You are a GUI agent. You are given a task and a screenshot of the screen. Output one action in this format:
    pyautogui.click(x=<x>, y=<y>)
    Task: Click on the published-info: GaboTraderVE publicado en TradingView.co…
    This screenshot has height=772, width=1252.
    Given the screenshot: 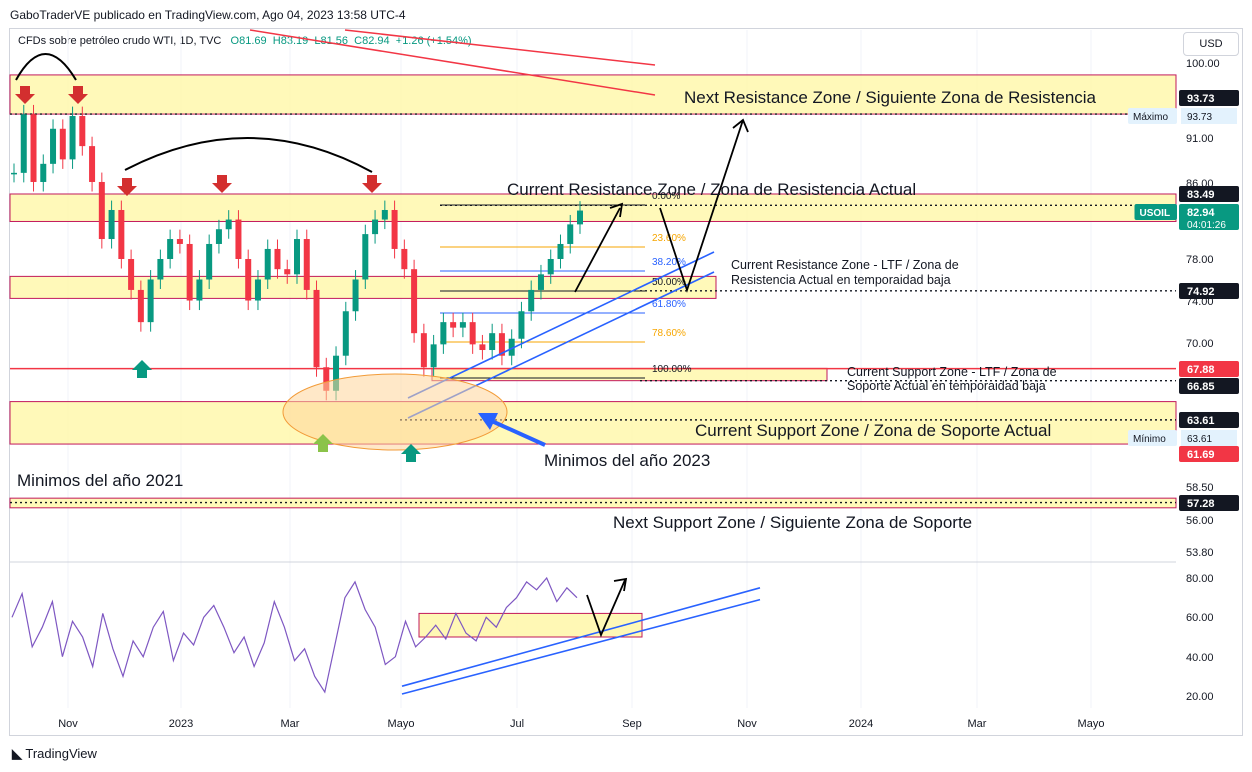 What is the action you would take?
    pyautogui.click(x=208, y=15)
    